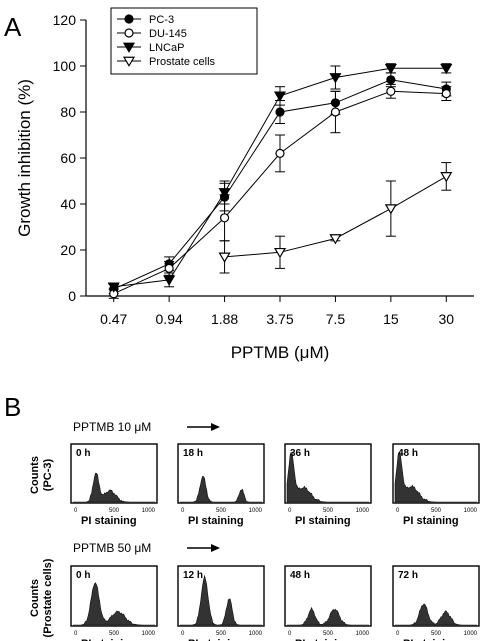 The height and width of the screenshot is (641, 503). I want to click on panel-label-b: B, so click(12, 407).